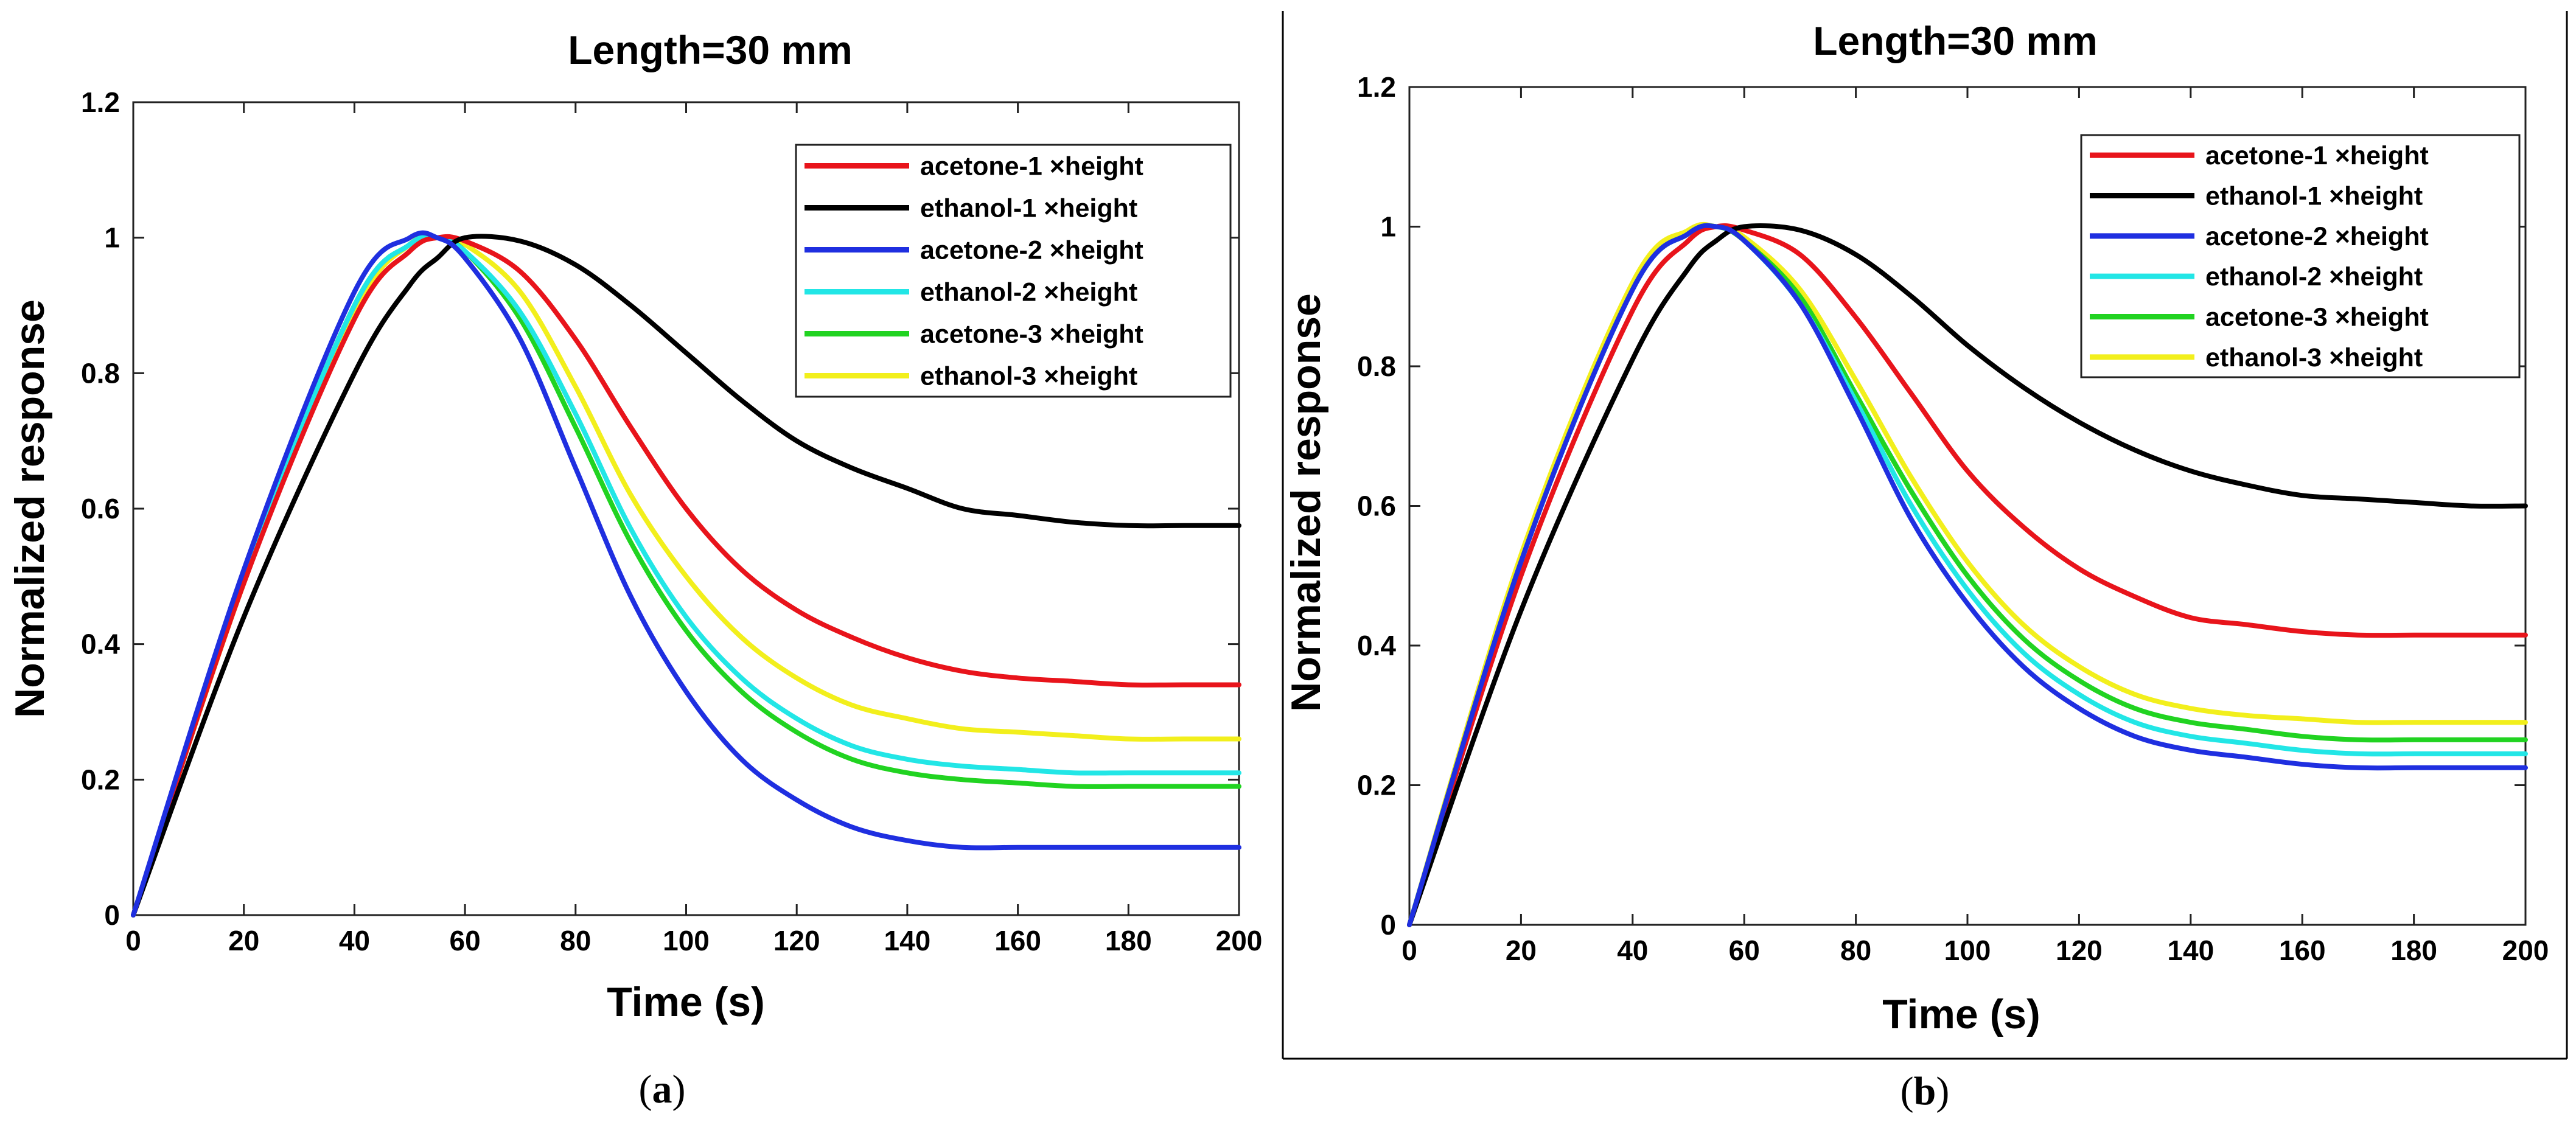  I want to click on panel-caption: (a), so click(662, 1089).